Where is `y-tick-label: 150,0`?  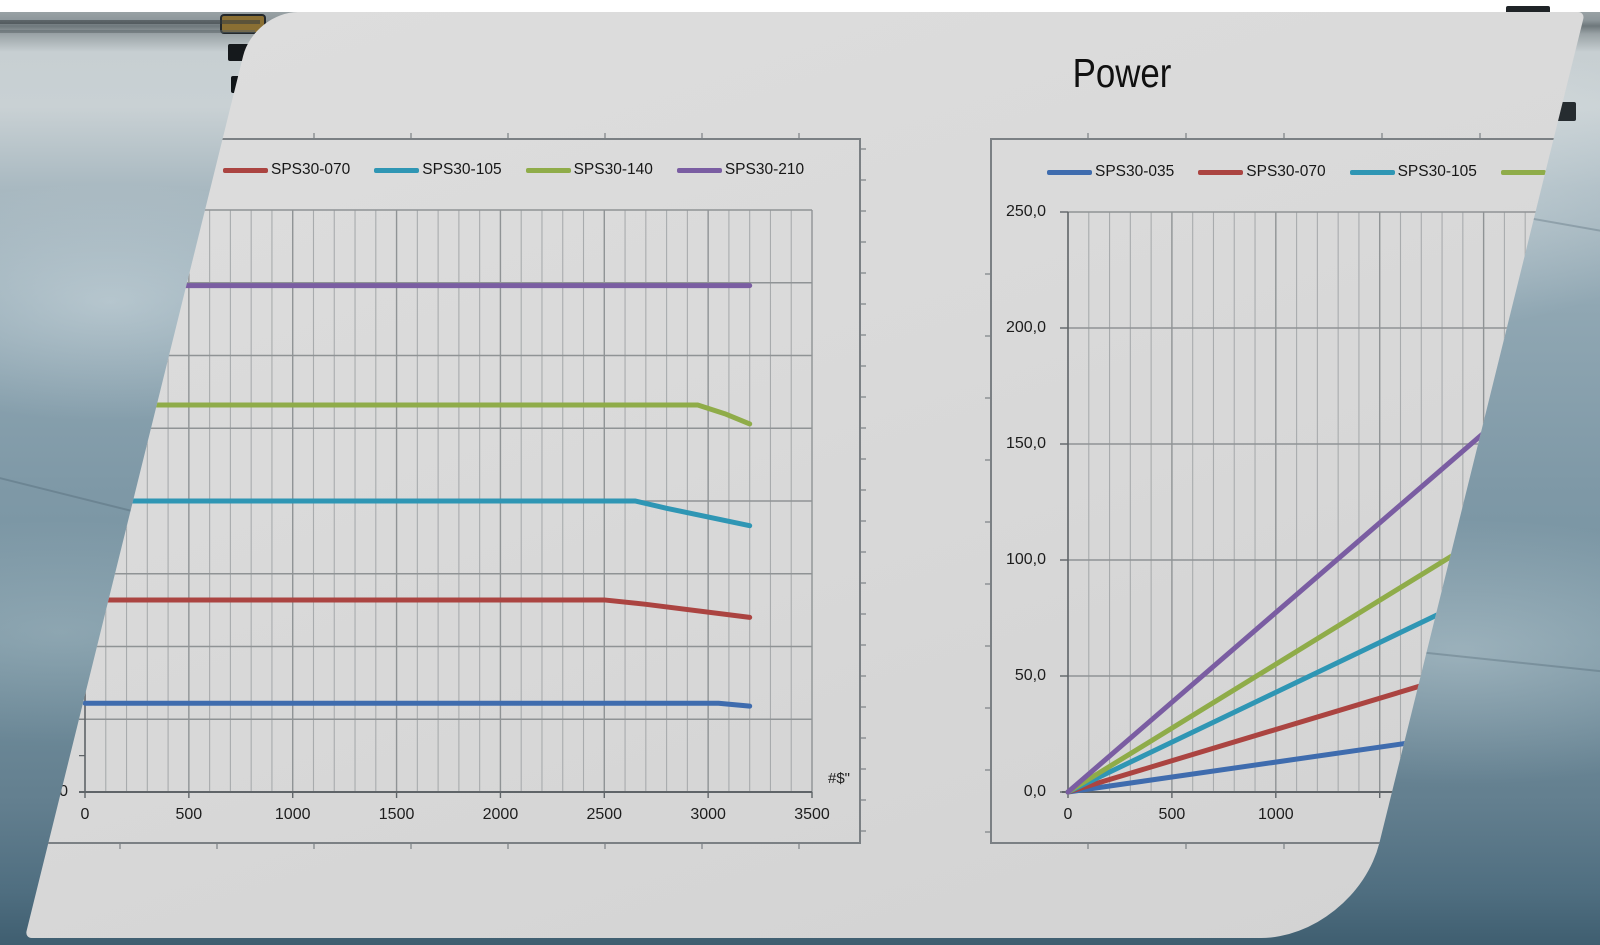
y-tick-label: 150,0 is located at coordinates (1025, 443).